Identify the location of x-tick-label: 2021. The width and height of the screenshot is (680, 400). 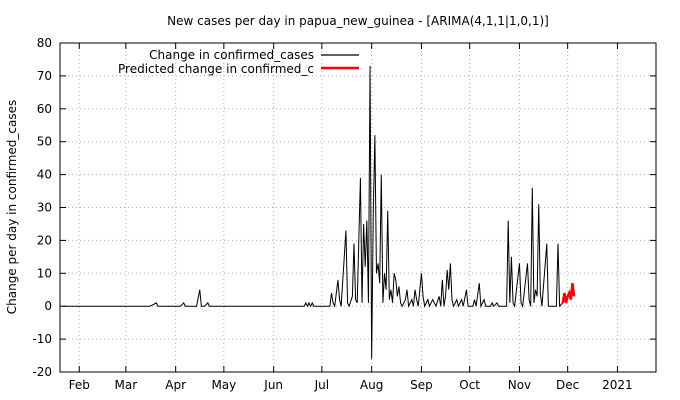
(617, 385).